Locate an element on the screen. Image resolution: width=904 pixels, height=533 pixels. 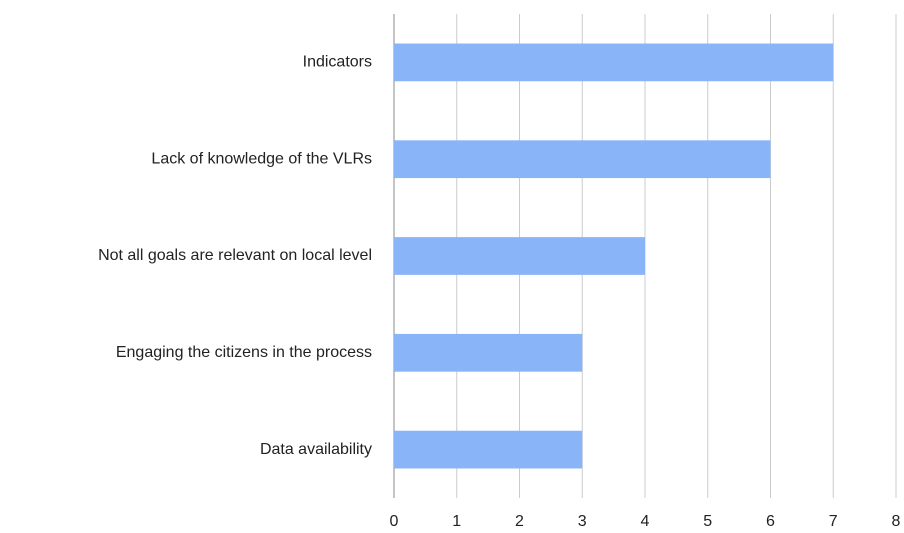
y-tick-label: Indicators is located at coordinates (337, 62).